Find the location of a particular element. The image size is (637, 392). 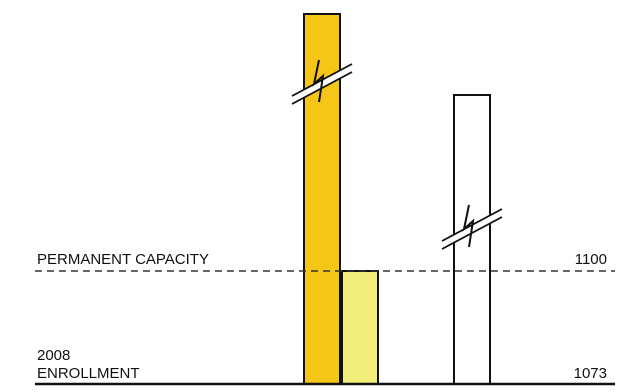

enrollment-label: ENROLLMENT is located at coordinates (88, 373).